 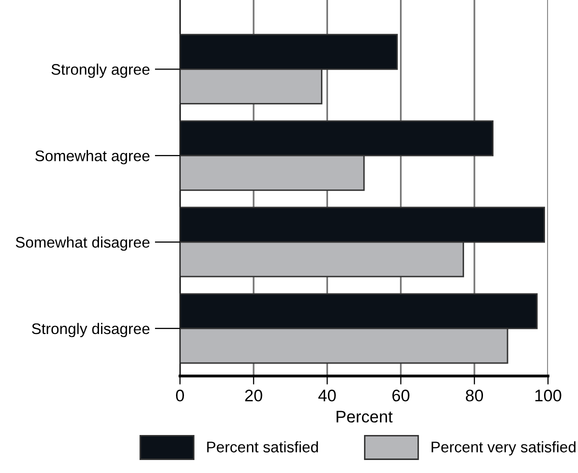 I want to click on x-axis-title: Percent, so click(x=364, y=416).